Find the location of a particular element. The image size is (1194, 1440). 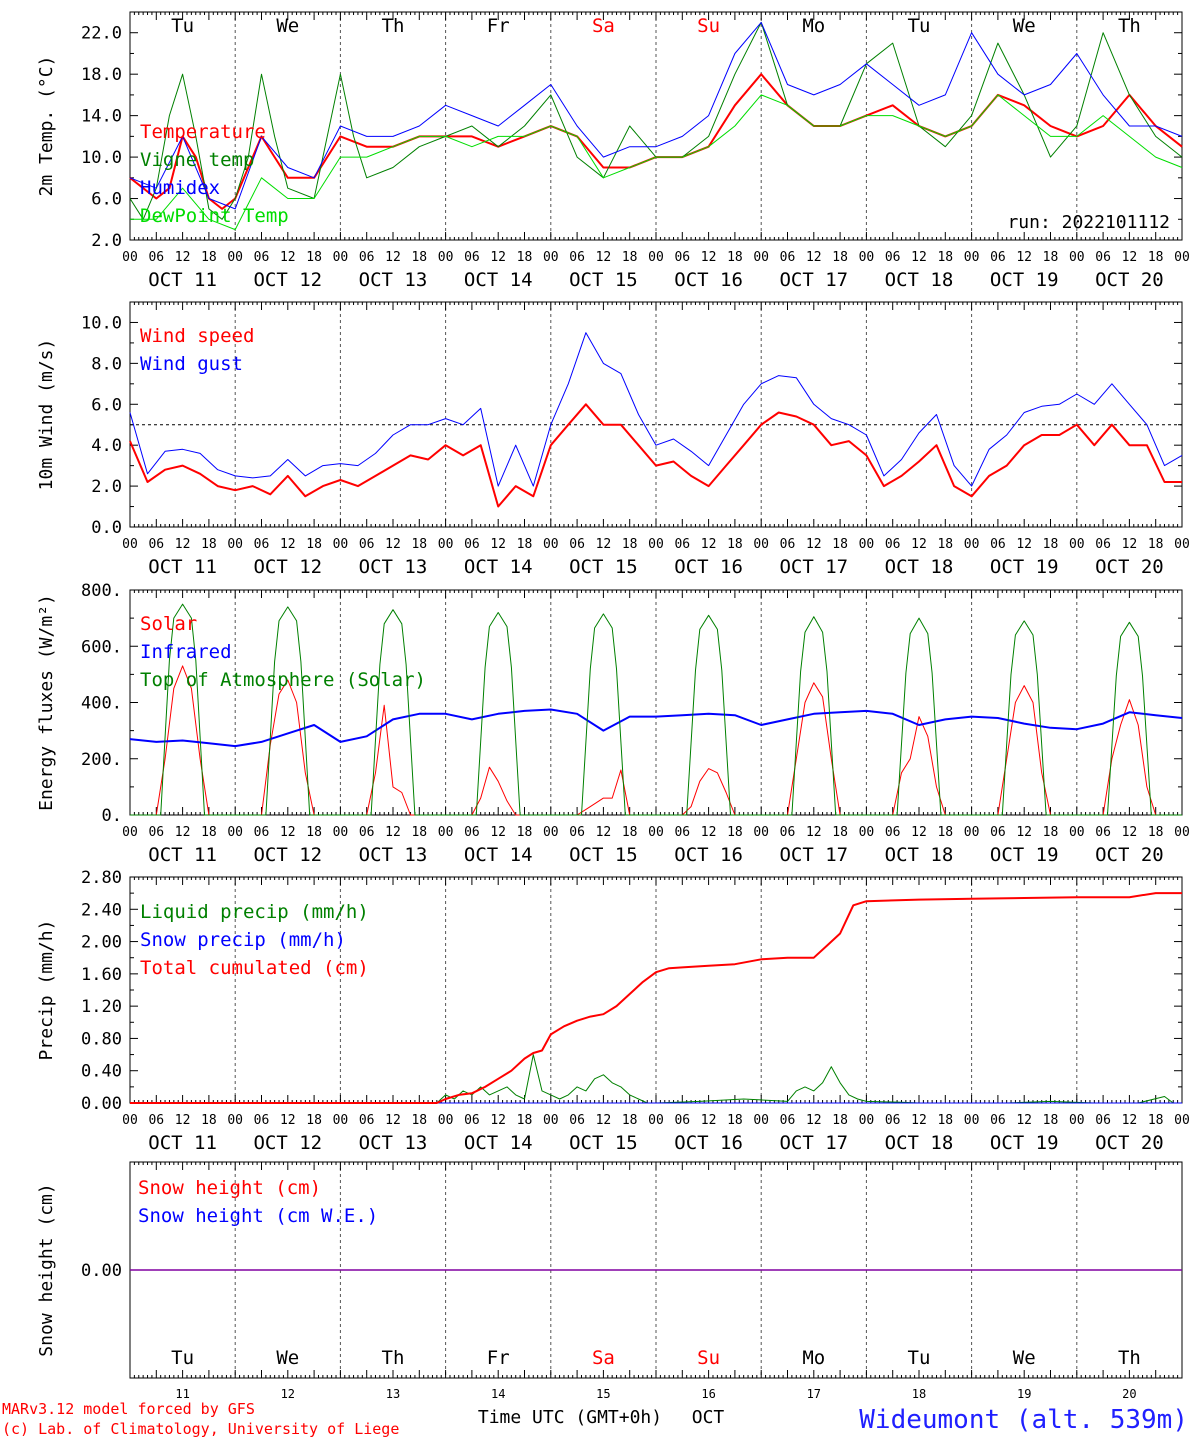

series-line-top-of-atmosphere-solar is located at coordinates (656, 709).